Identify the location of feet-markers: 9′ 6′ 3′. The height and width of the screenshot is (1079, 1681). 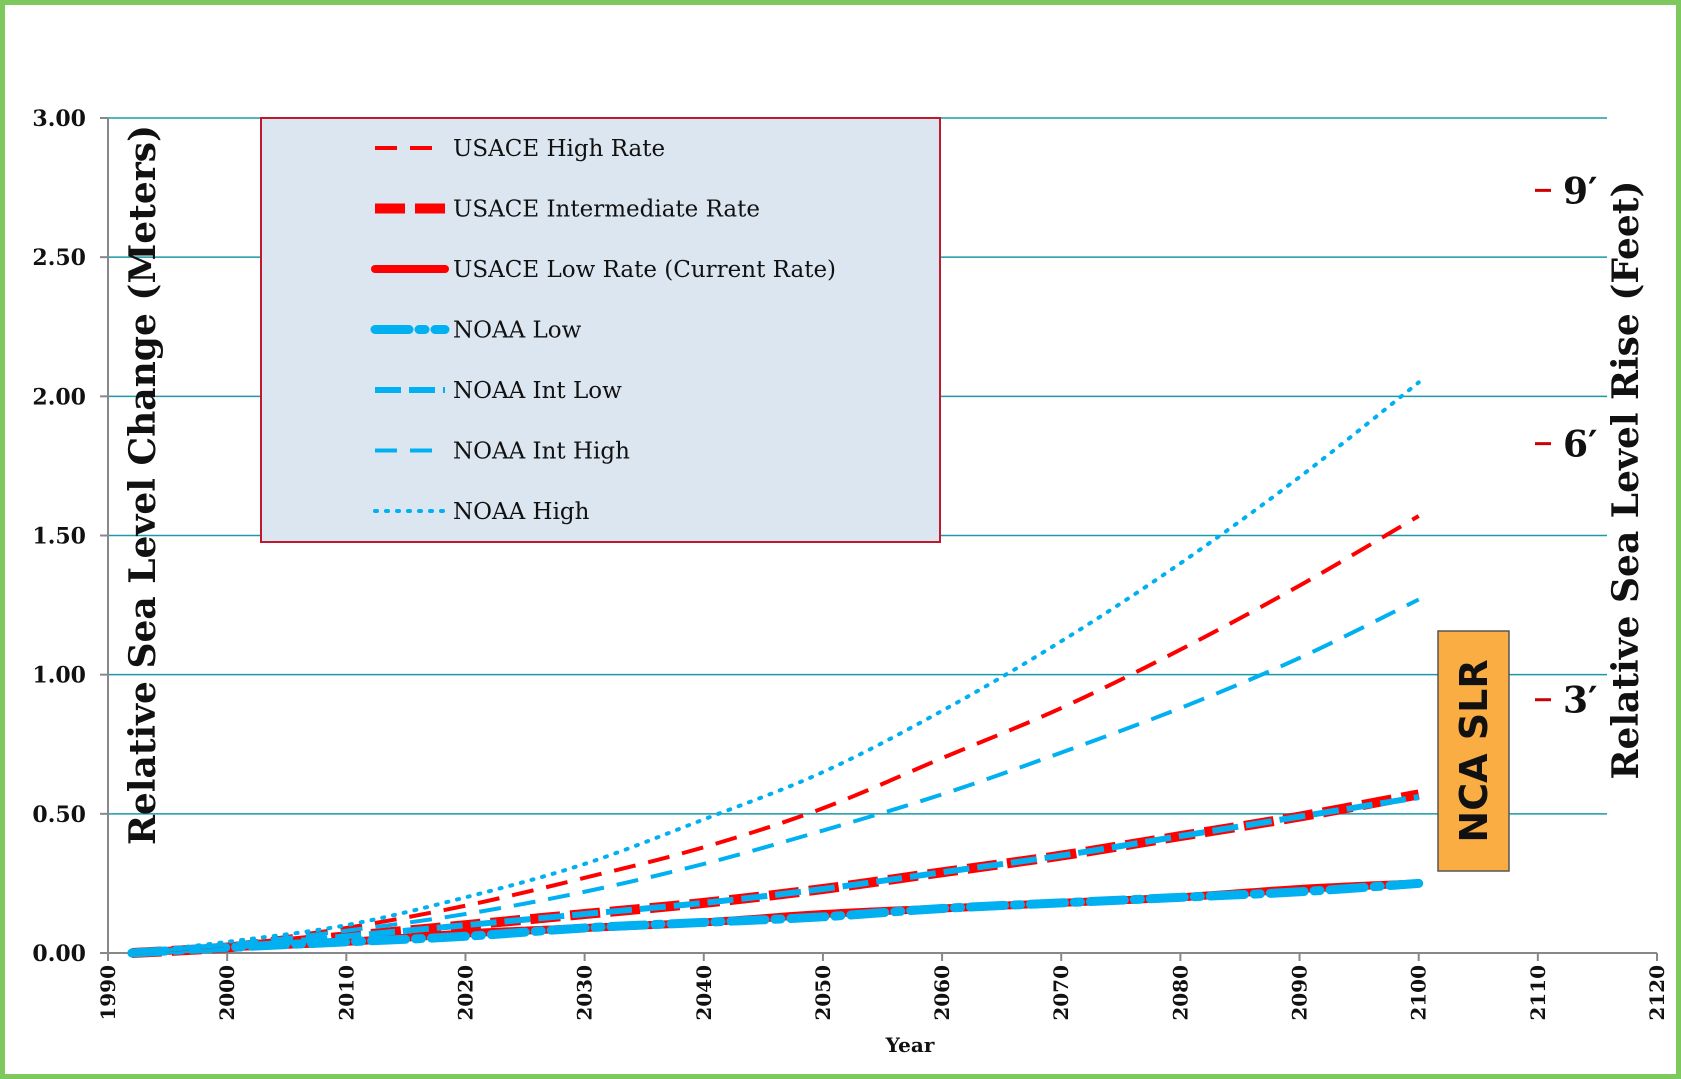
(1566, 446).